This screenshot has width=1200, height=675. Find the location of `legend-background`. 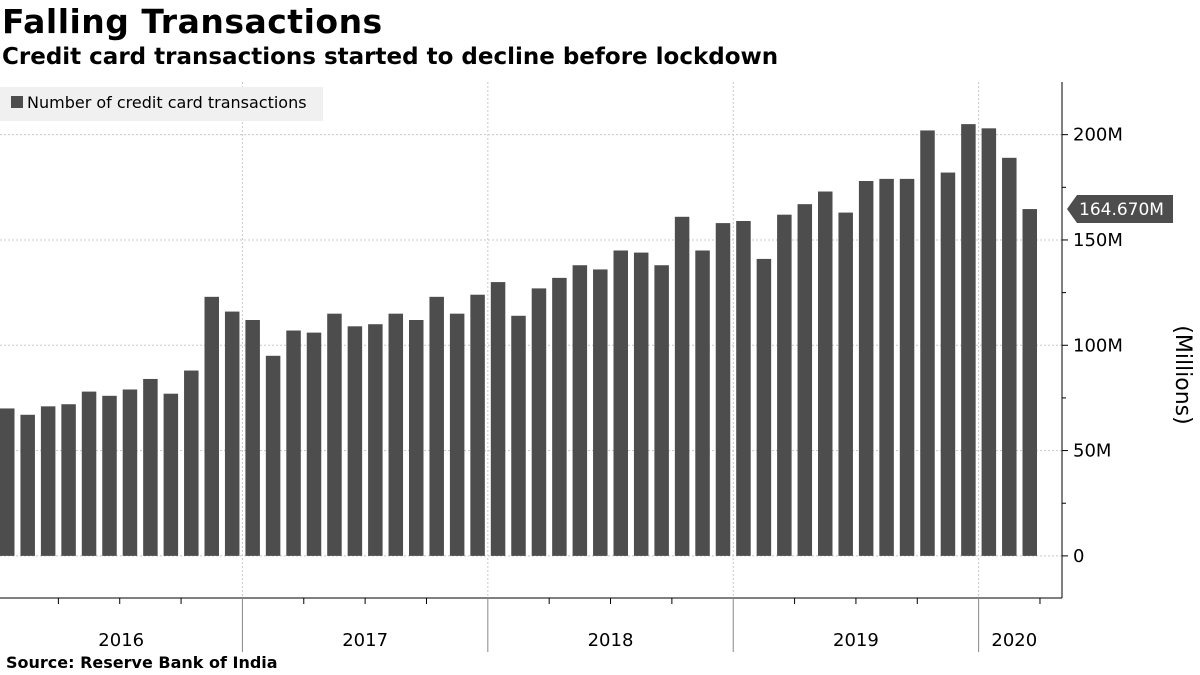

legend-background is located at coordinates (161, 104).